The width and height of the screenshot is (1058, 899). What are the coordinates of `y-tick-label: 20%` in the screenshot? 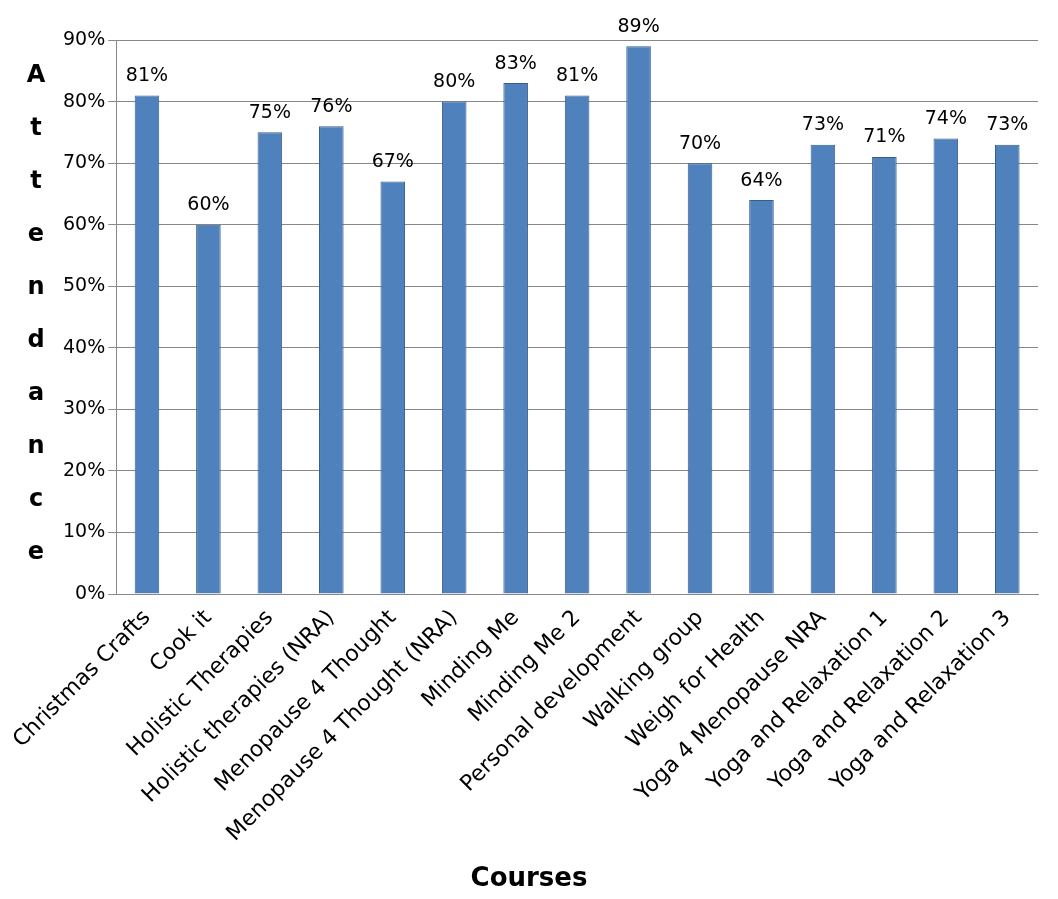 It's located at (84, 468).